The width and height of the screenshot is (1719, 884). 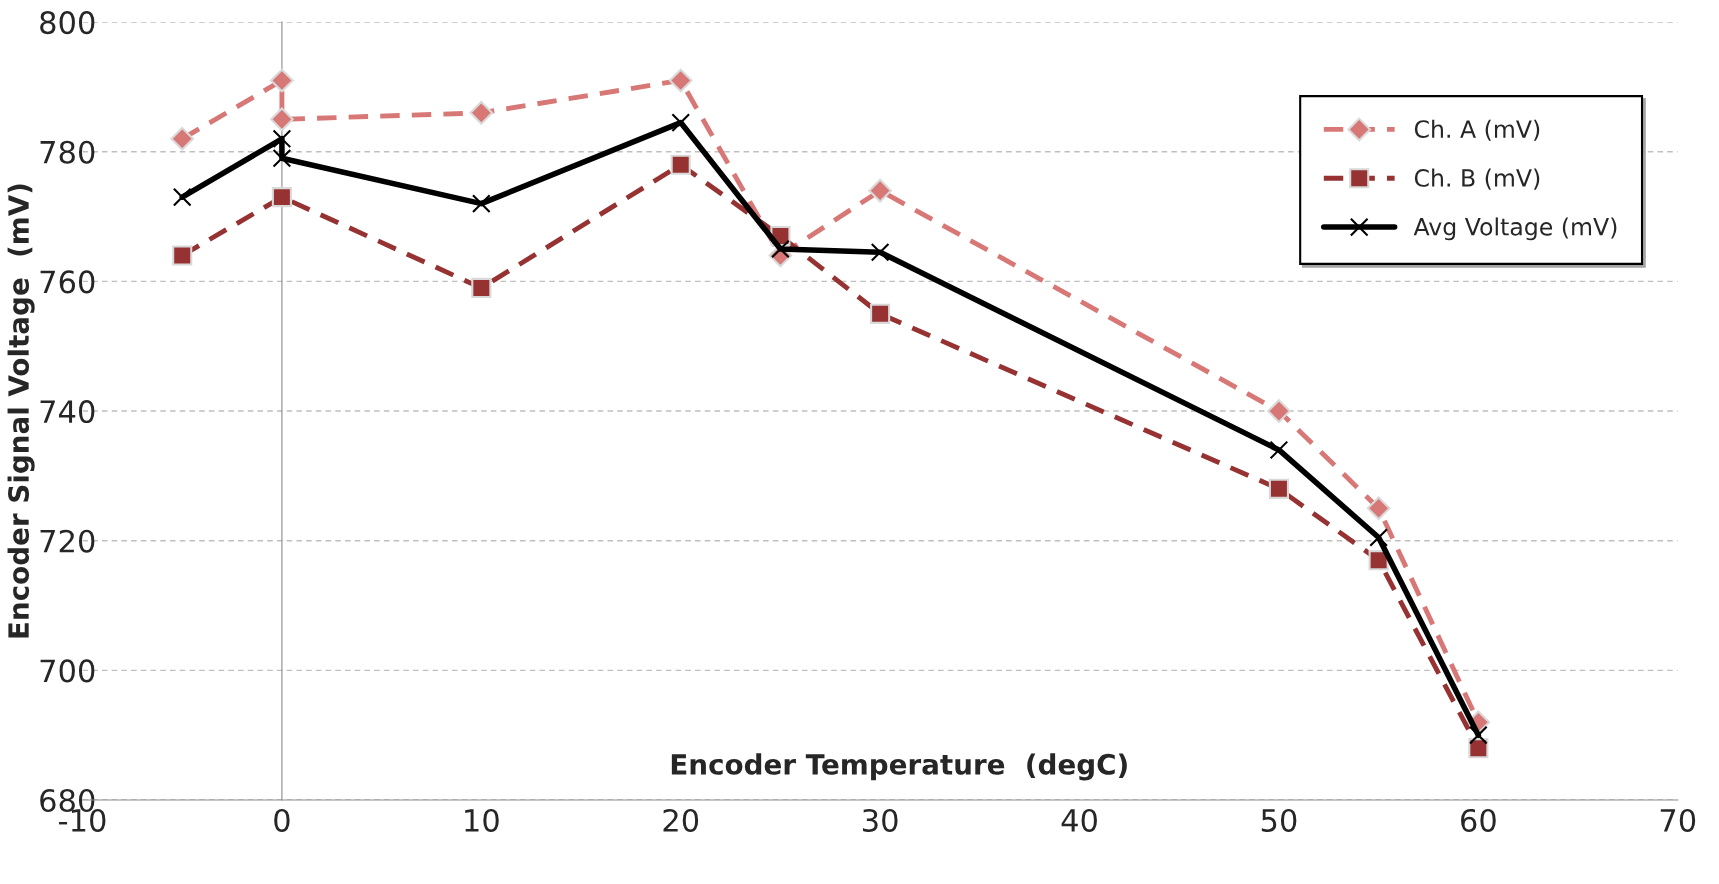 What do you see at coordinates (482, 820) in the screenshot?
I see `x-tick-label: 10` at bounding box center [482, 820].